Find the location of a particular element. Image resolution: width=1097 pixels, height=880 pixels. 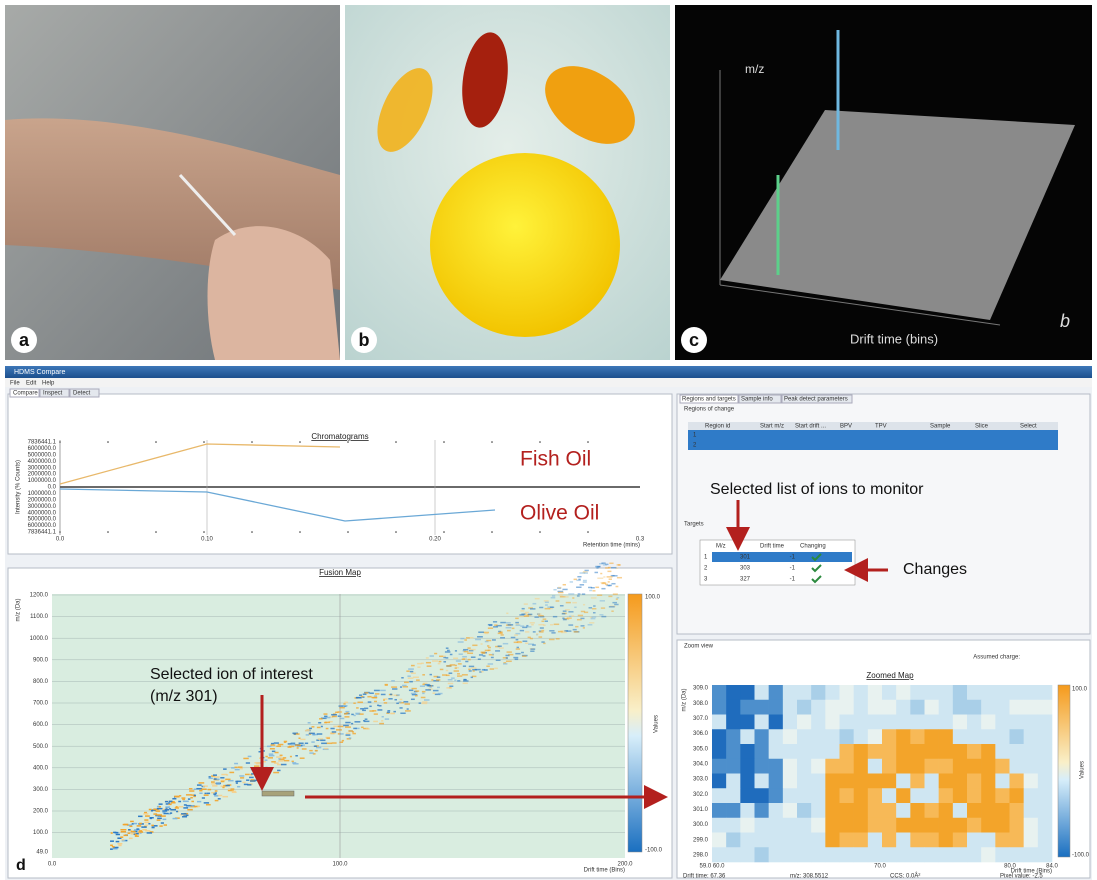

annotation: Selected ion of interest is located at coordinates (231, 674).